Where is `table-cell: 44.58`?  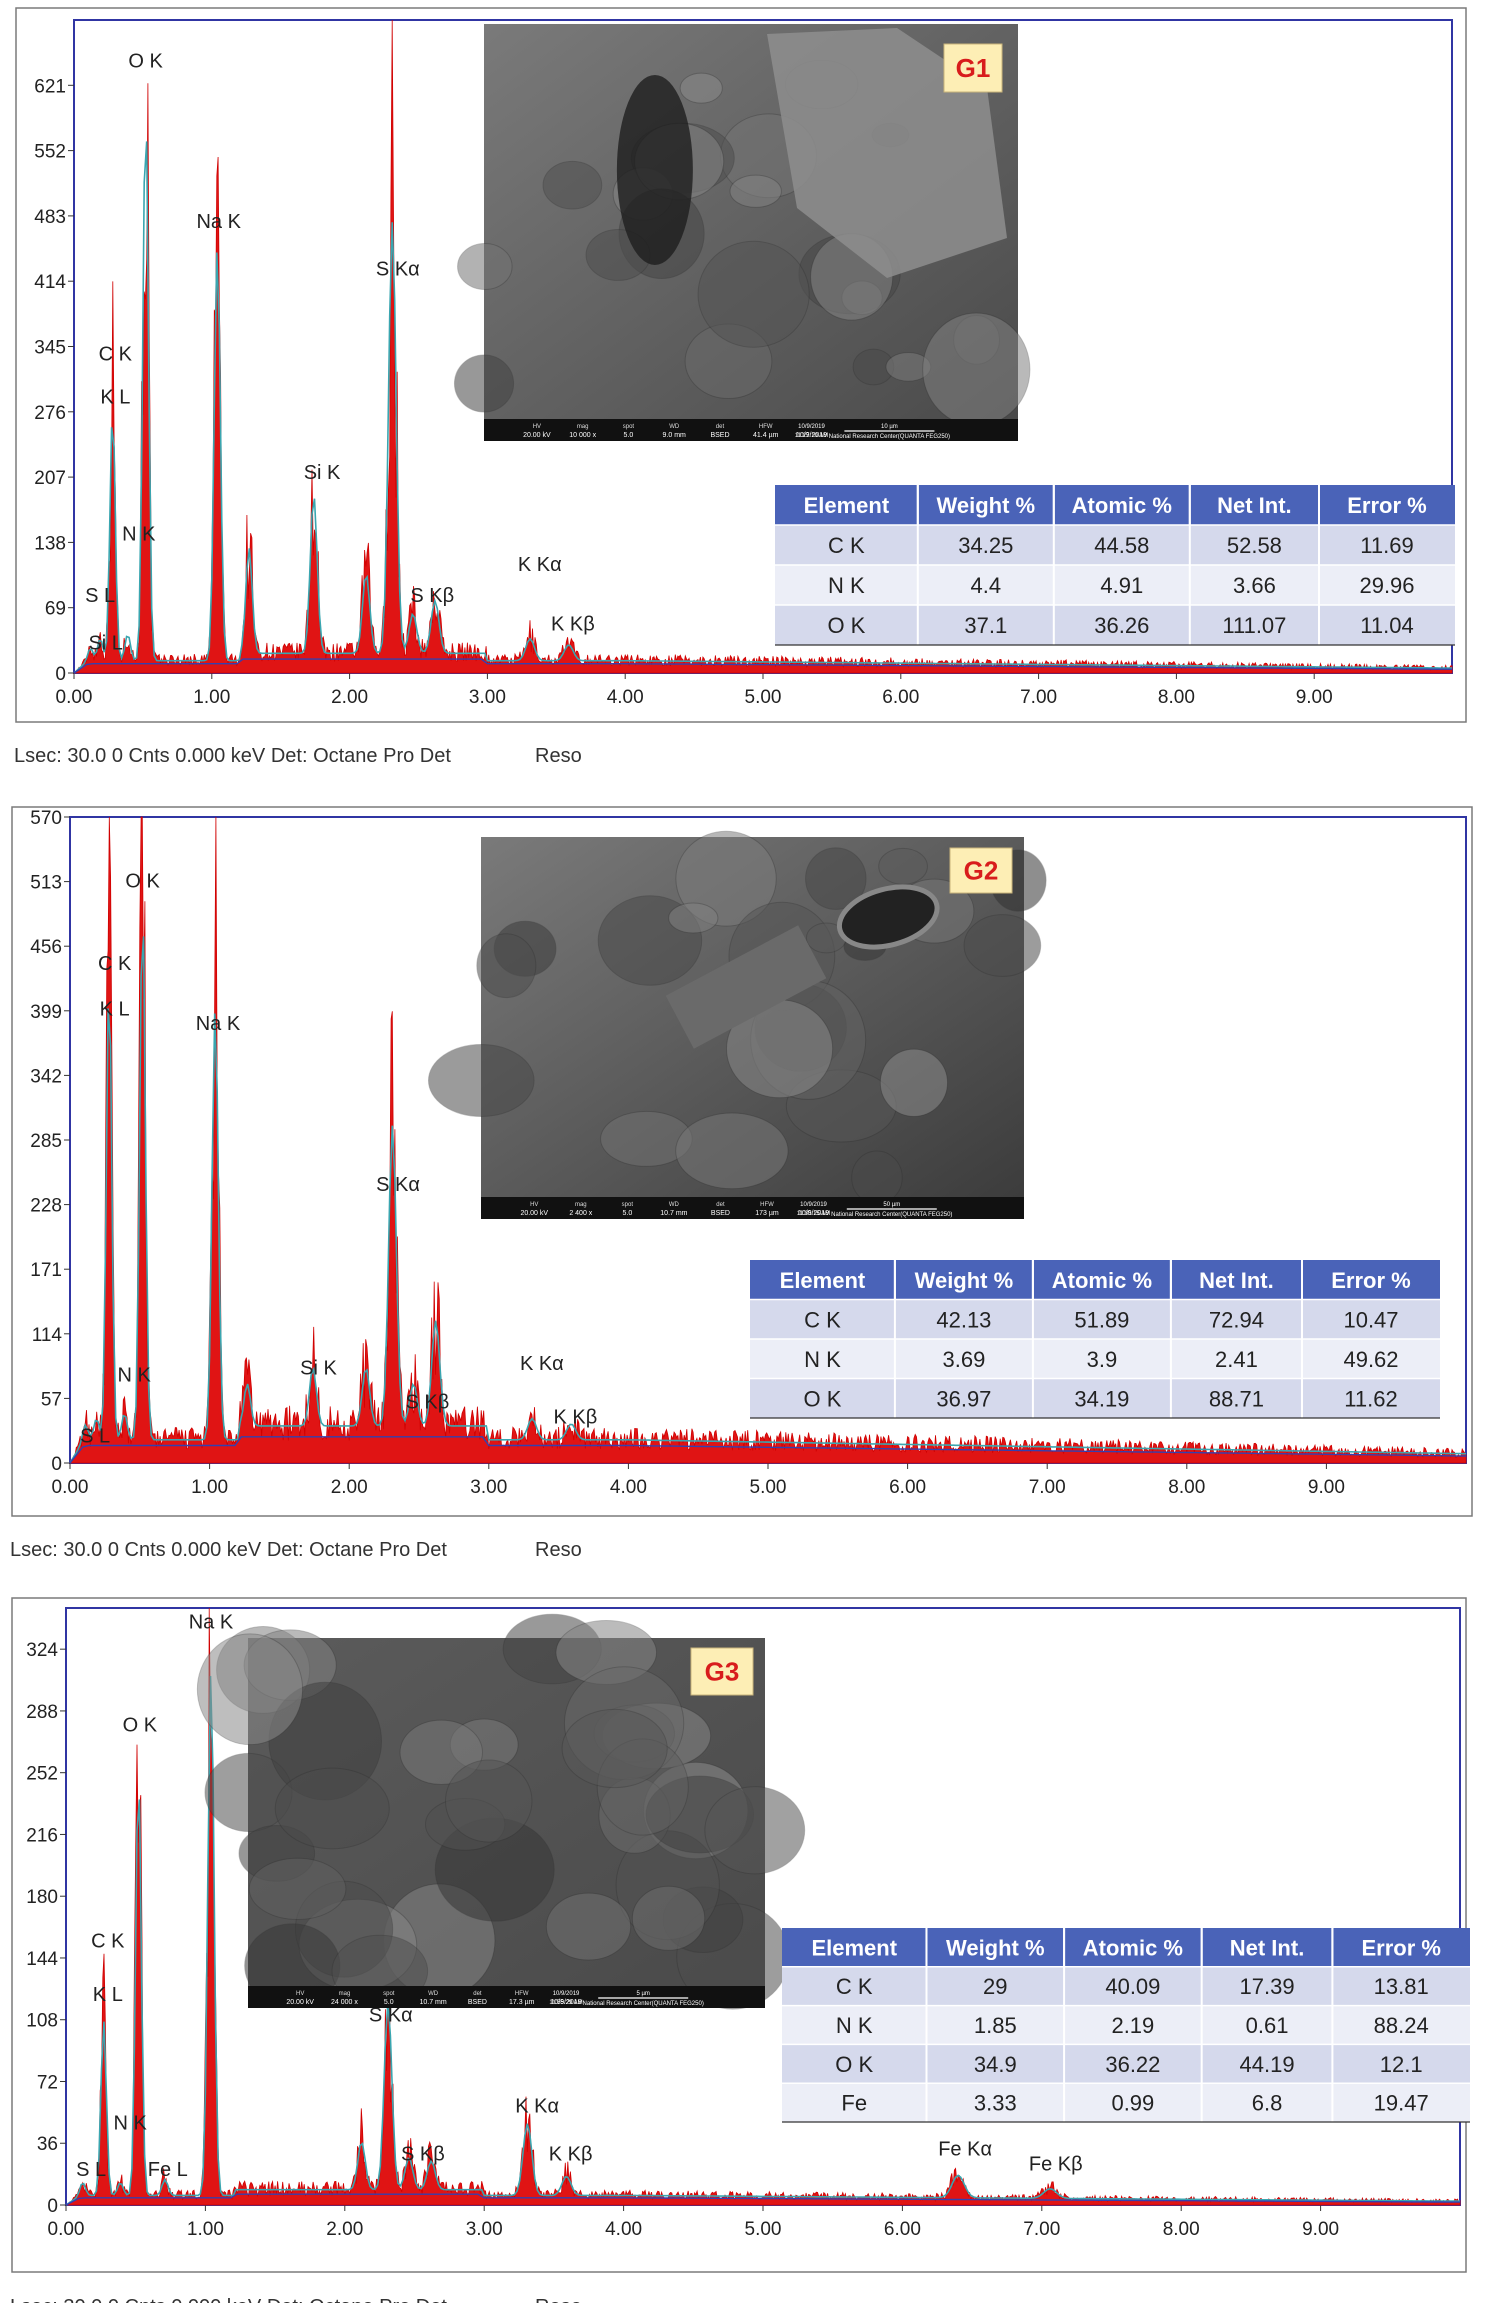
table-cell: 44.58 is located at coordinates (1121, 545).